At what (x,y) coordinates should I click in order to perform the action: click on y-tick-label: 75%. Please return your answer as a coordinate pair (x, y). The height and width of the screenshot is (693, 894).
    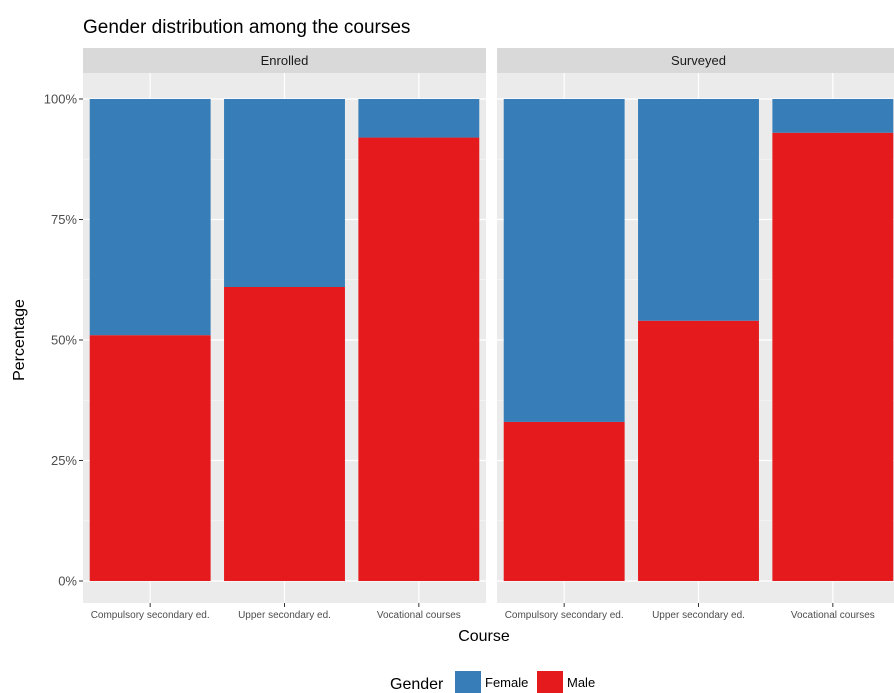
    Looking at the image, I should click on (64, 219).